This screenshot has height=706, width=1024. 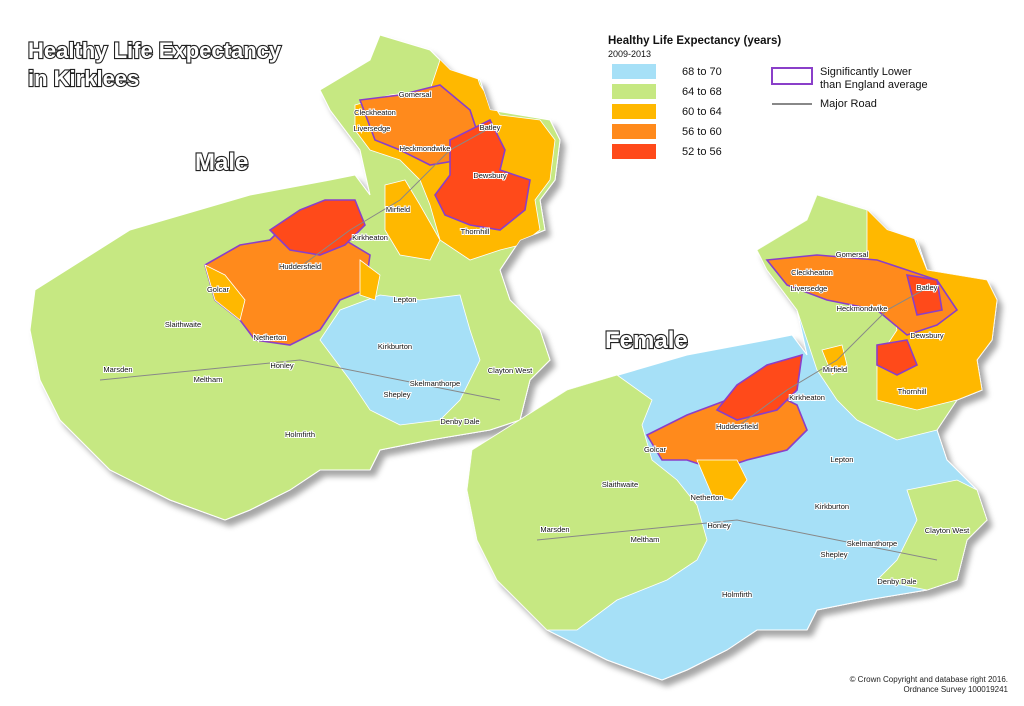 I want to click on legend-title: Healthy Life Expectancy (years), so click(x=694, y=41).